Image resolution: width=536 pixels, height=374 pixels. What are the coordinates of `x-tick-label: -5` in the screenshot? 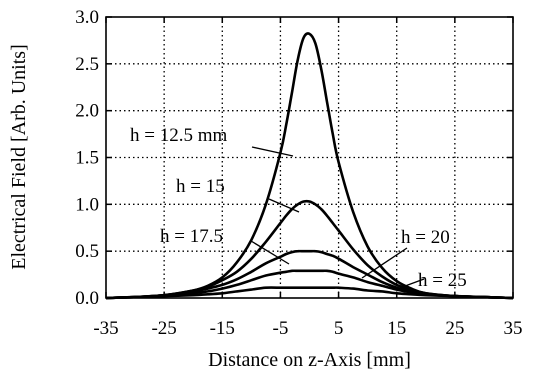 It's located at (281, 328).